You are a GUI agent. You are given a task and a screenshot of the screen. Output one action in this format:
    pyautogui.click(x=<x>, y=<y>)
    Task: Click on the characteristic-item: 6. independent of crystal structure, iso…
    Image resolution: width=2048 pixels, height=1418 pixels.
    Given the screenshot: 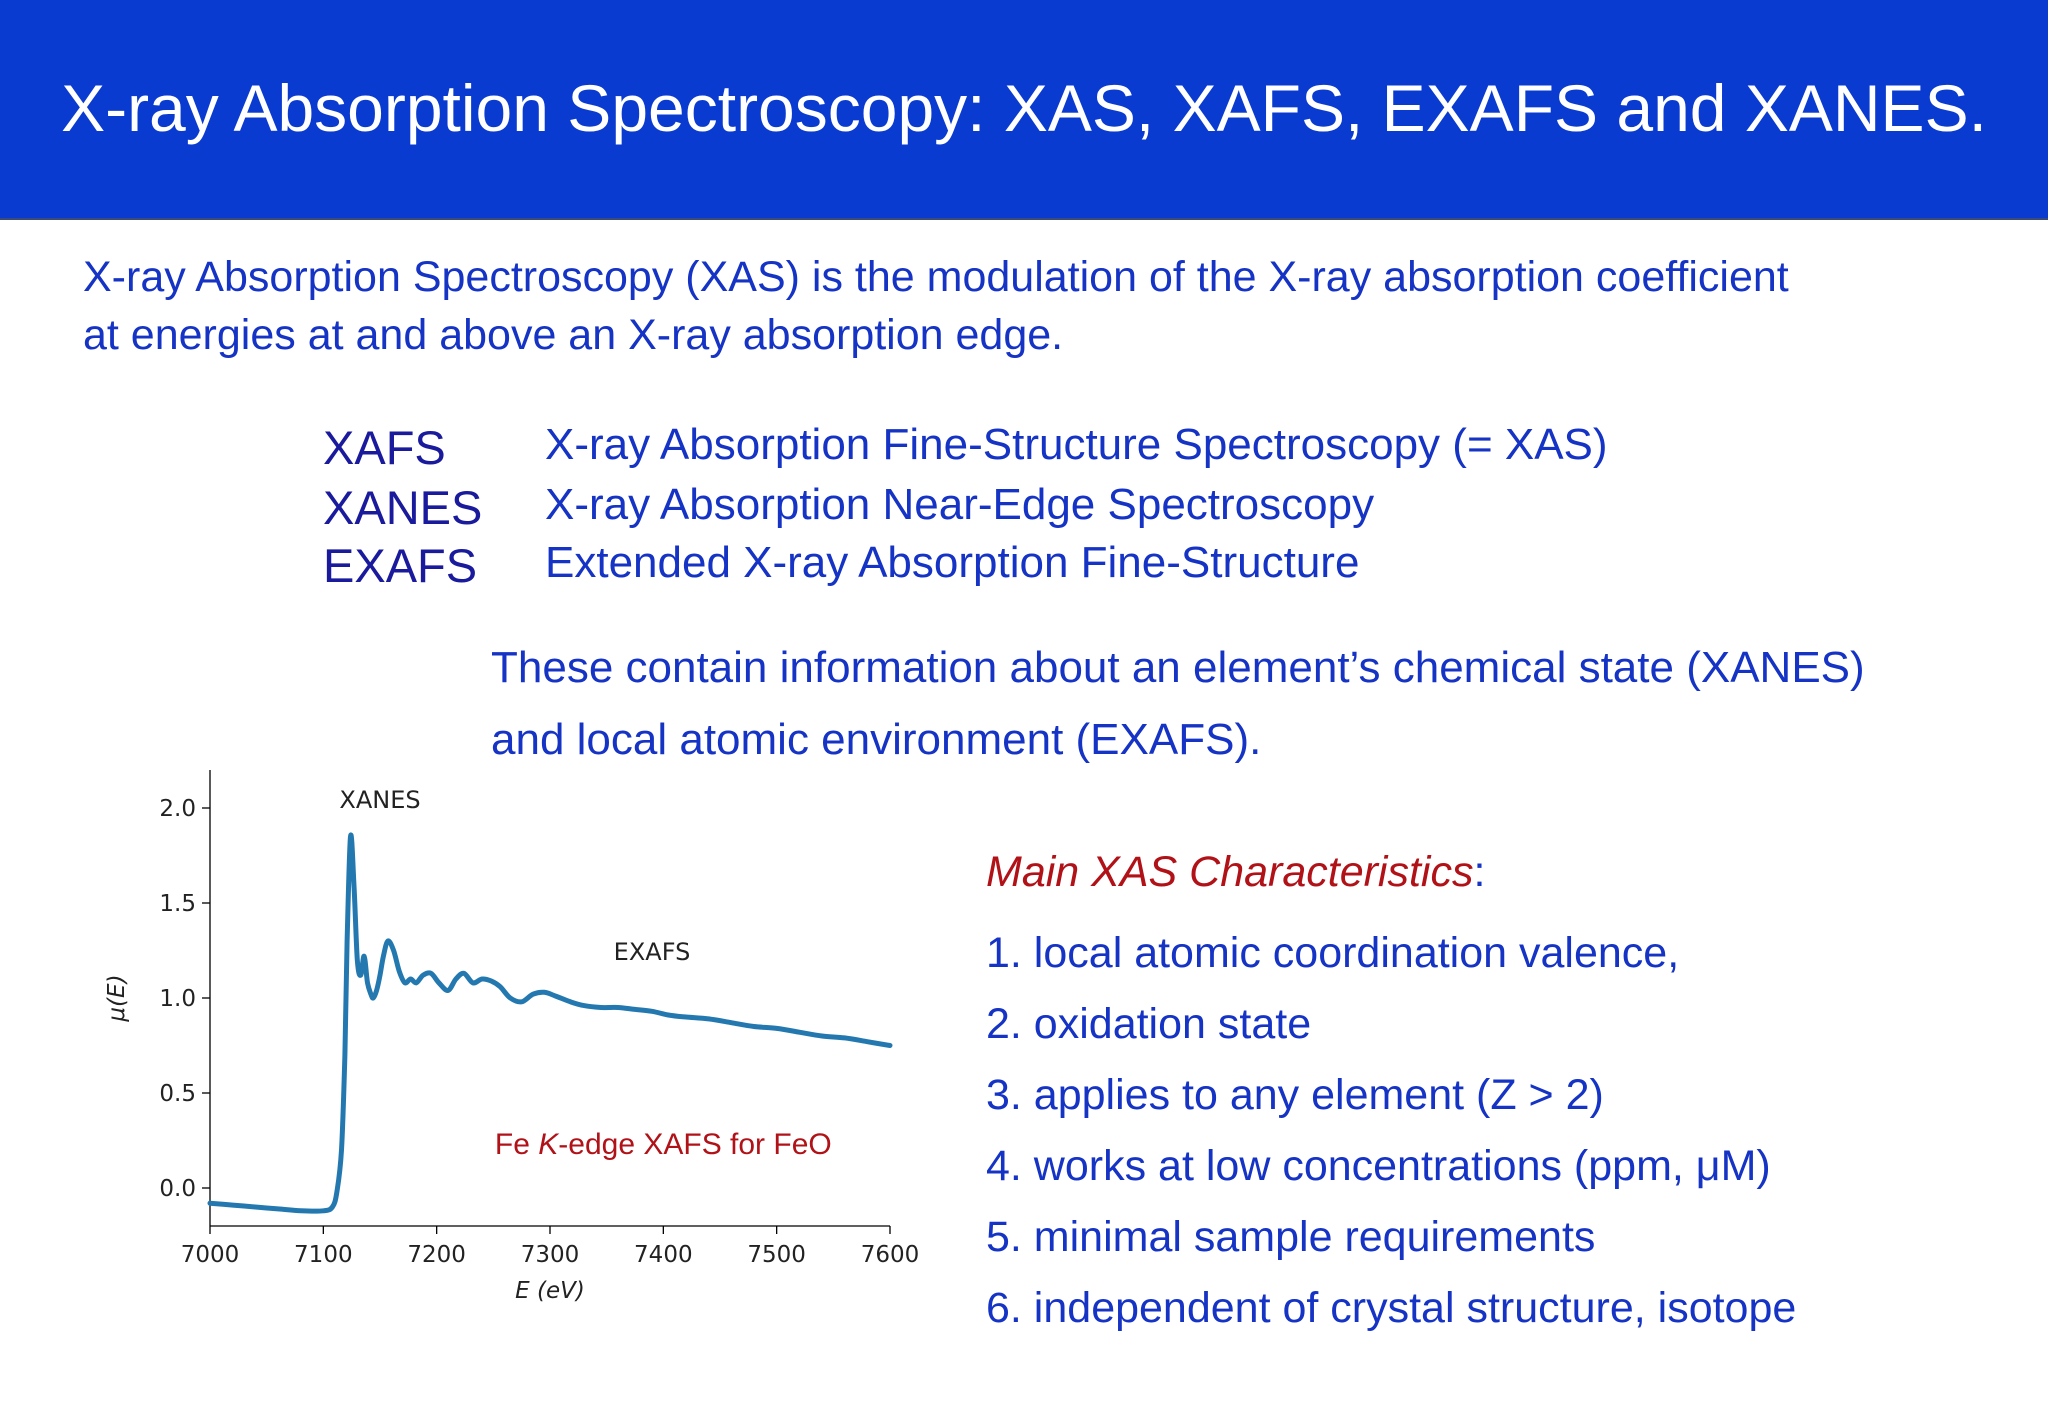 What is the action you would take?
    pyautogui.click(x=1391, y=1308)
    